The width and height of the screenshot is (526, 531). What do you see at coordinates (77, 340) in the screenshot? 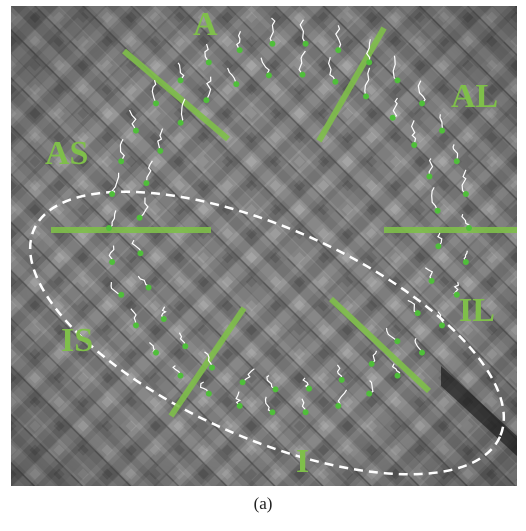
I see `label-inferoseptal: IS` at bounding box center [77, 340].